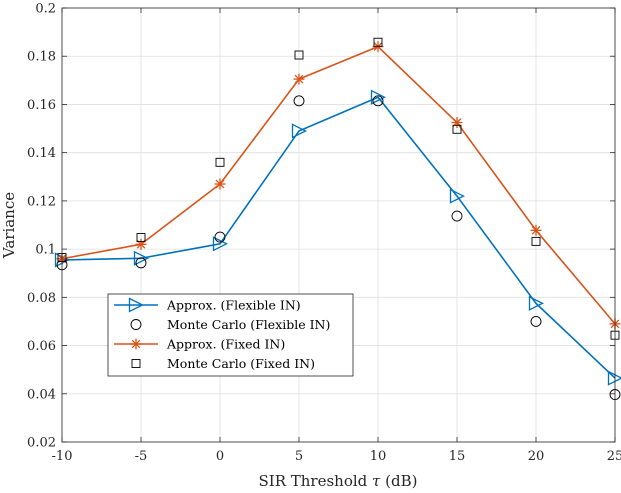 The height and width of the screenshot is (493, 621). Describe the element at coordinates (313, 481) in the screenshot. I see `x-axis-label-text: SIR Threshold` at that location.